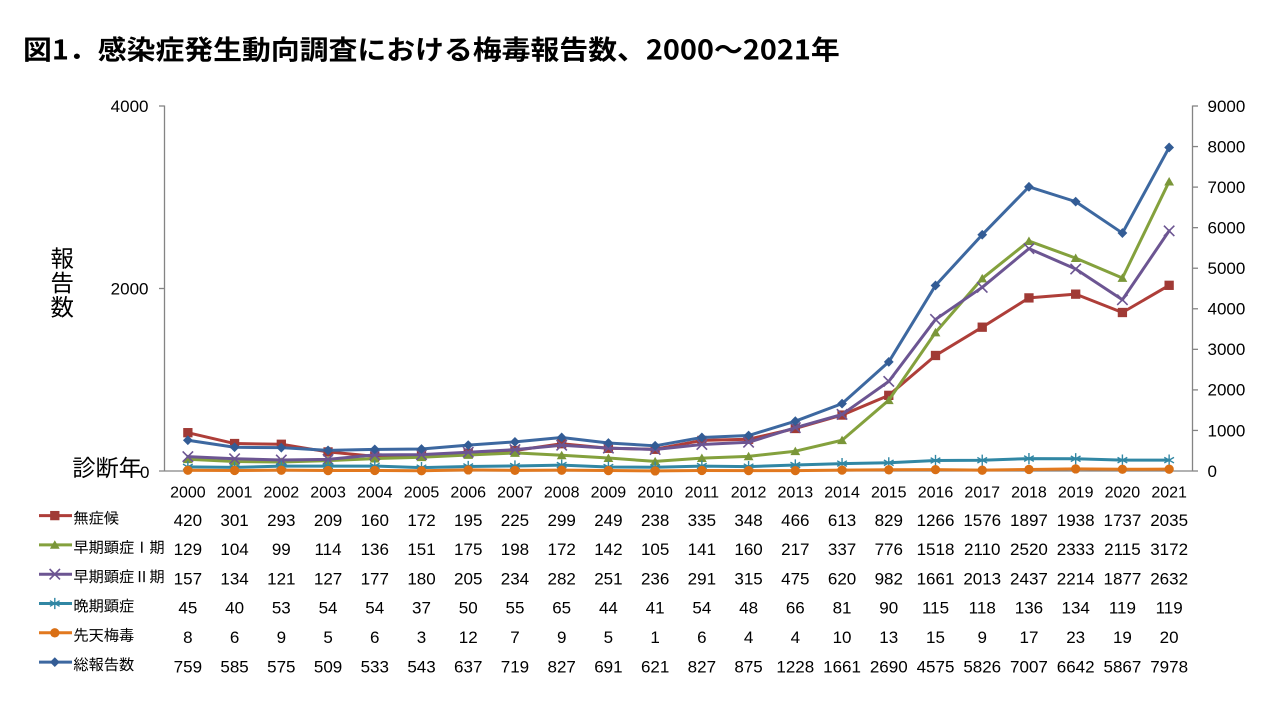  Describe the element at coordinates (1122, 520) in the screenshot. I see `svg-text: 1737` at that location.